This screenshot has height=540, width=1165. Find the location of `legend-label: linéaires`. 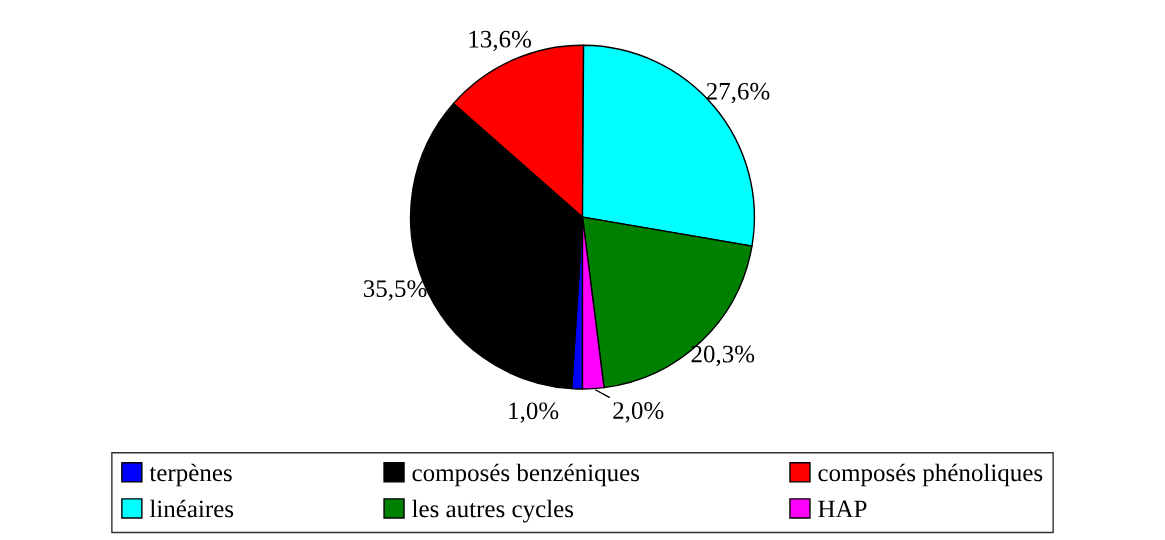

legend-label: linéaires is located at coordinates (191, 508).